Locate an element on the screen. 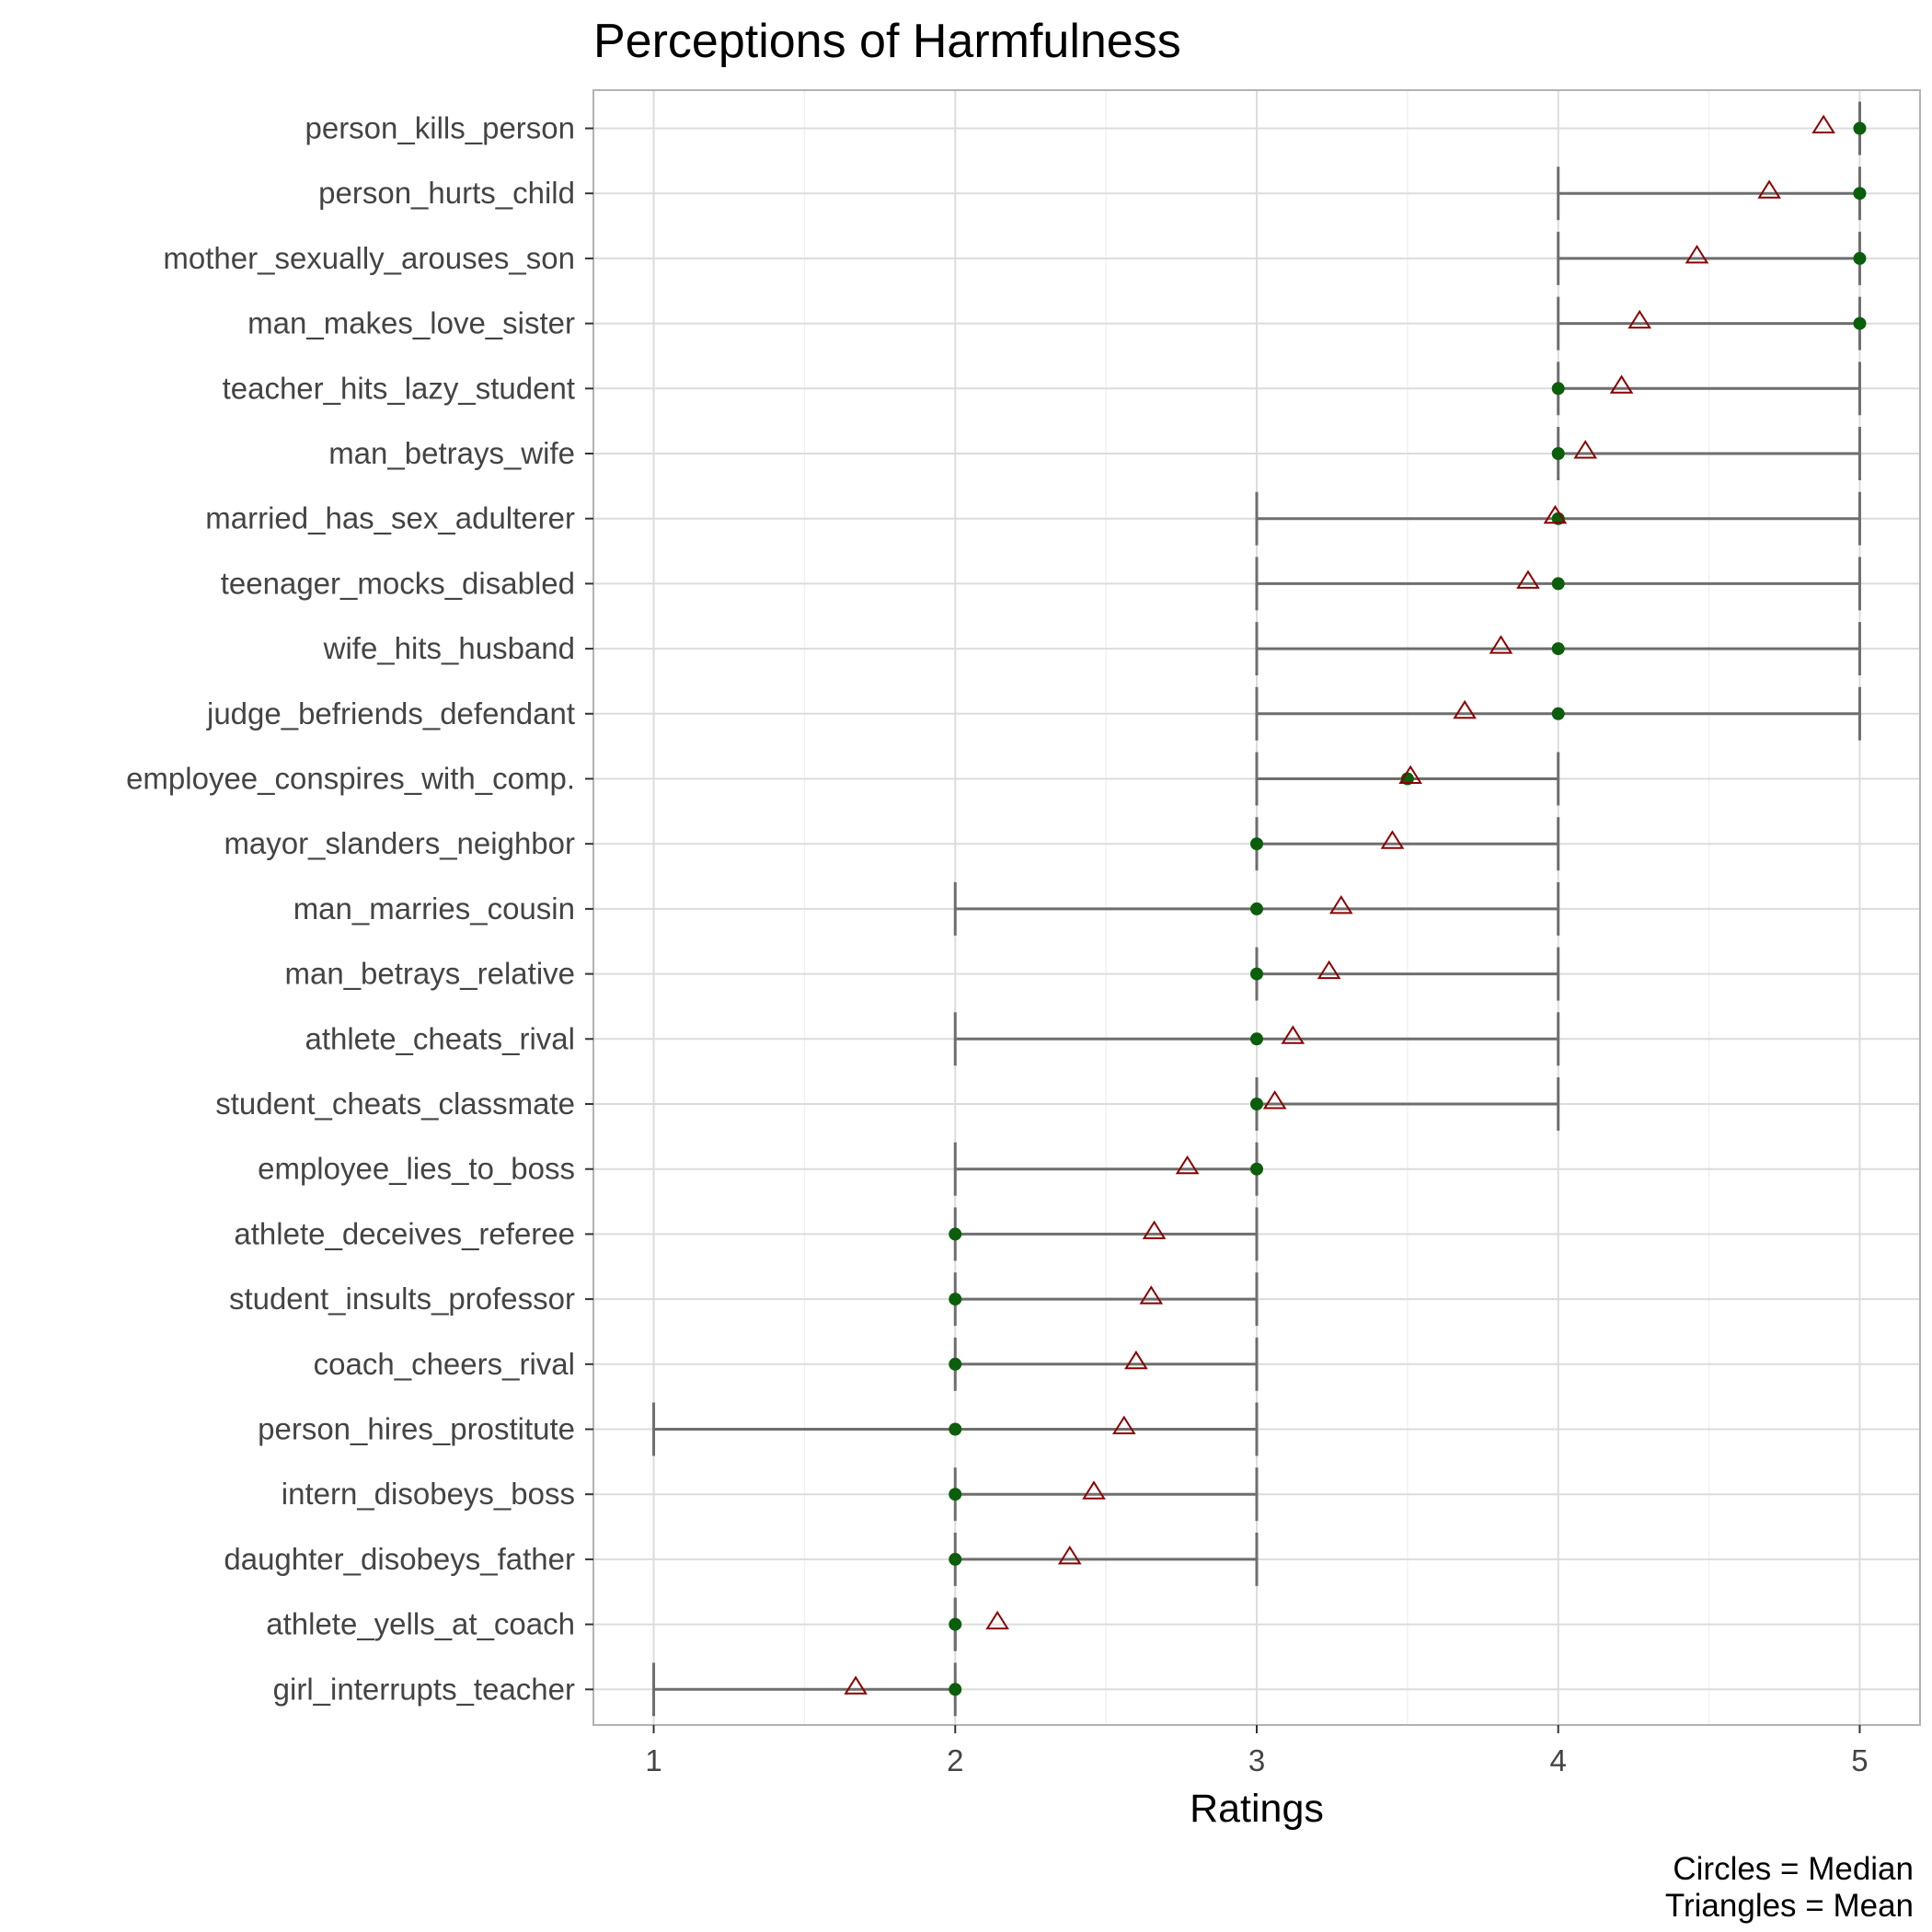  x-tick-label: 2 is located at coordinates (955, 1760).